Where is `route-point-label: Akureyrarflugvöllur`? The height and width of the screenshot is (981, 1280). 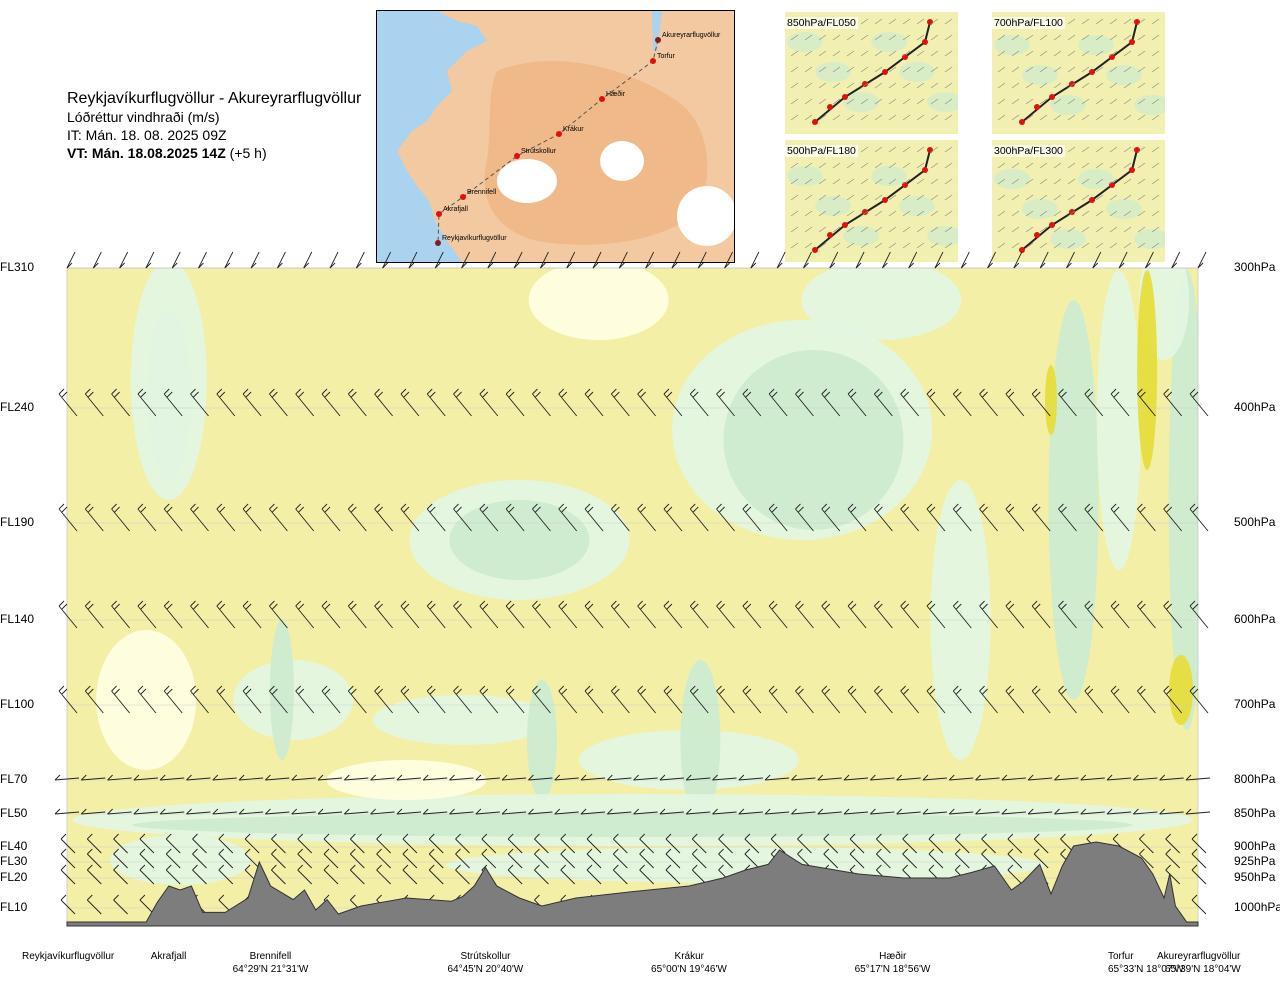
route-point-label: Akureyrarflugvöllur is located at coordinates (691, 35).